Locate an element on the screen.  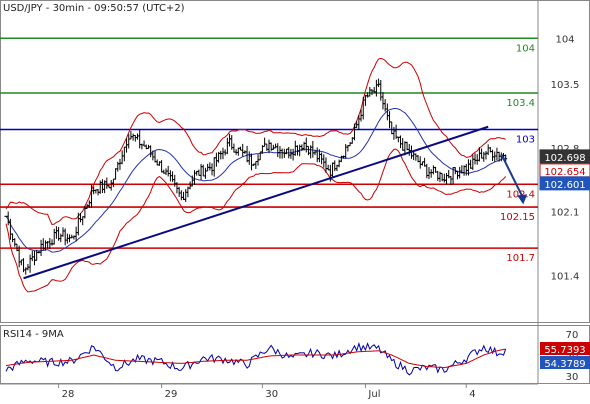
rsi-title: RSI14 - 9MA is located at coordinates (33, 334).